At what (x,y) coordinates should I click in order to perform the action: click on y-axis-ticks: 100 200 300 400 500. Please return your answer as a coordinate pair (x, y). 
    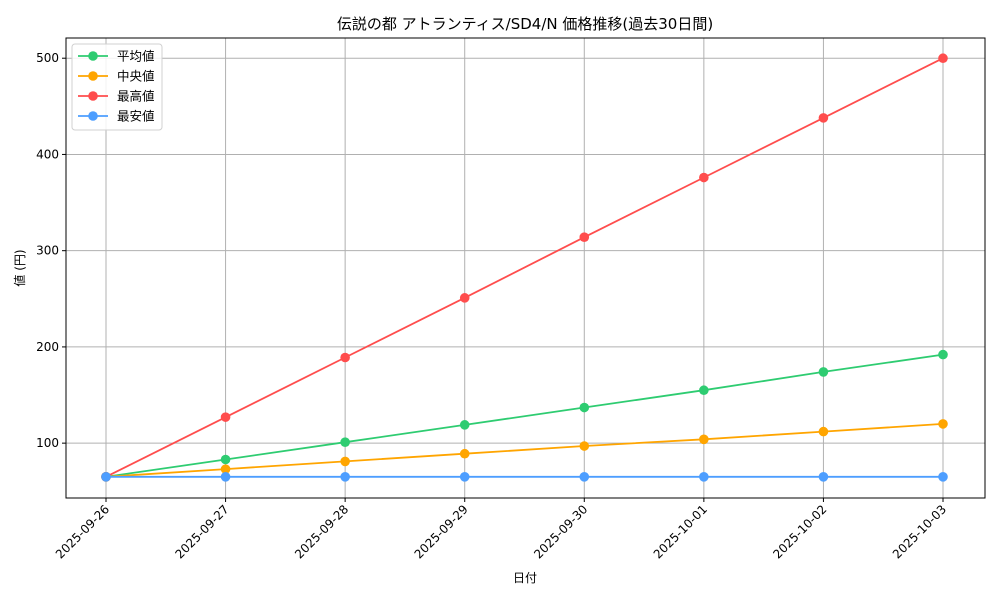
    Looking at the image, I should click on (51, 250).